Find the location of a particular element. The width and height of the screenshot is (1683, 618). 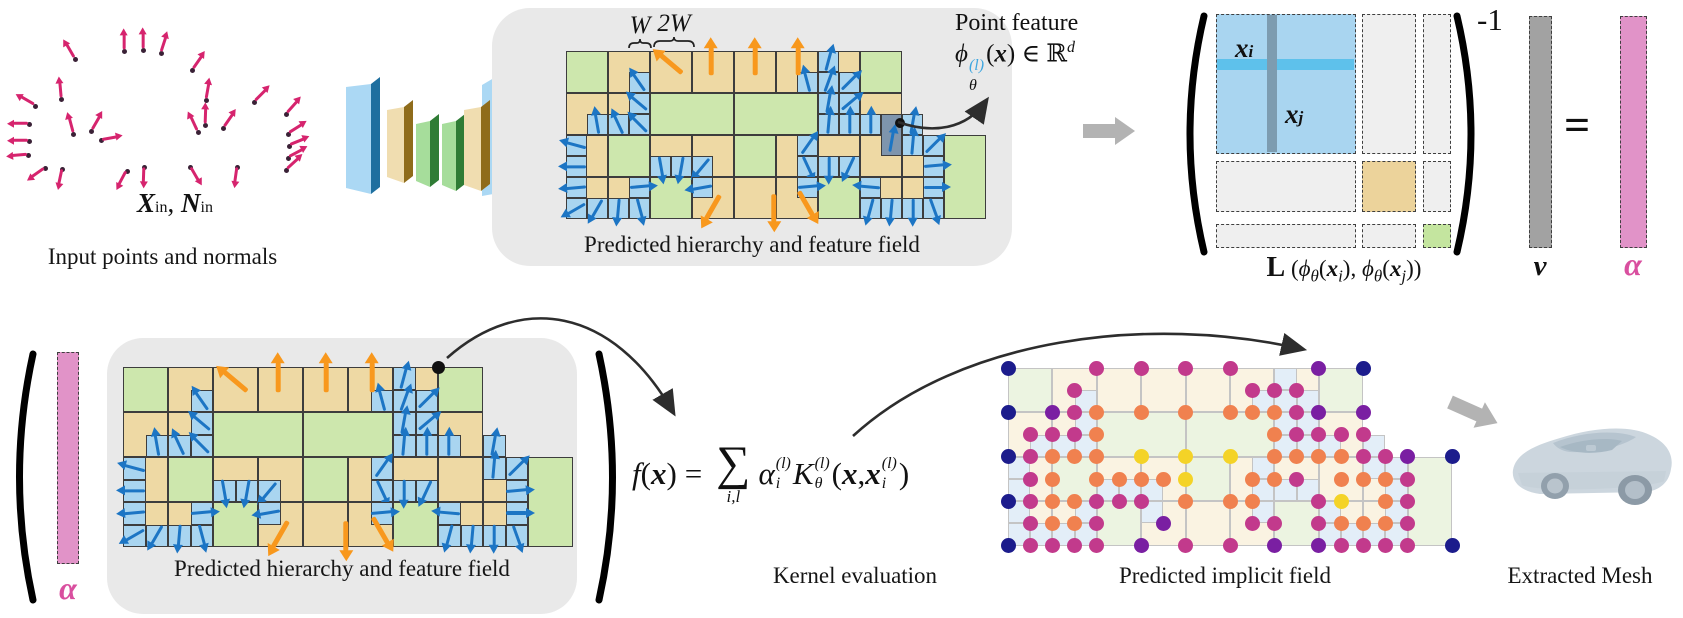

matrix-row-stripe is located at coordinates (1285, 64).